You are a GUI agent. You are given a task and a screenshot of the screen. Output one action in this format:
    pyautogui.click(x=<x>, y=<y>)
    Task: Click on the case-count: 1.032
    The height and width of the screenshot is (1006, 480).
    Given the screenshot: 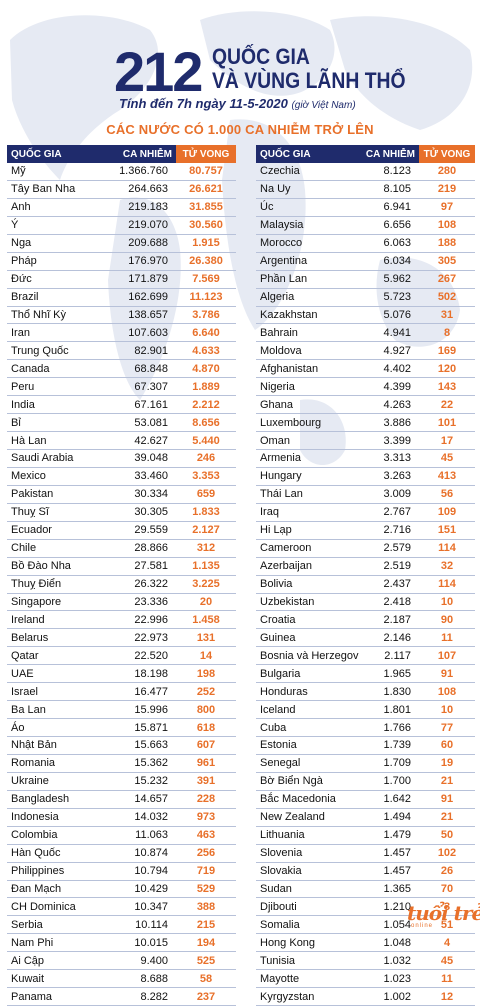 What is the action you would take?
    pyautogui.click(x=389, y=961)
    